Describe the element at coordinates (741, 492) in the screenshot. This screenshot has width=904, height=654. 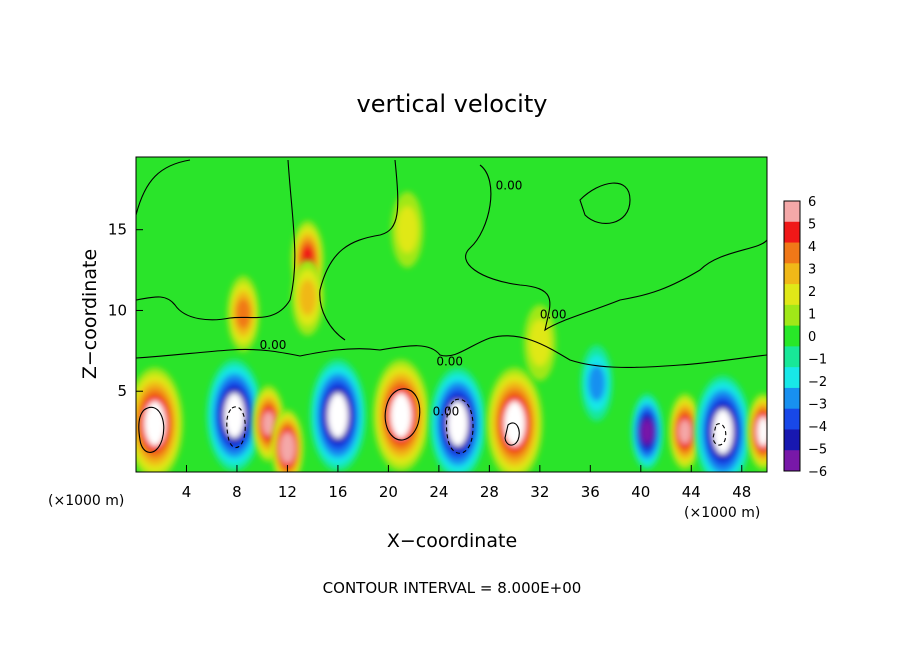
I see `x-tick-label-48: 48` at that location.